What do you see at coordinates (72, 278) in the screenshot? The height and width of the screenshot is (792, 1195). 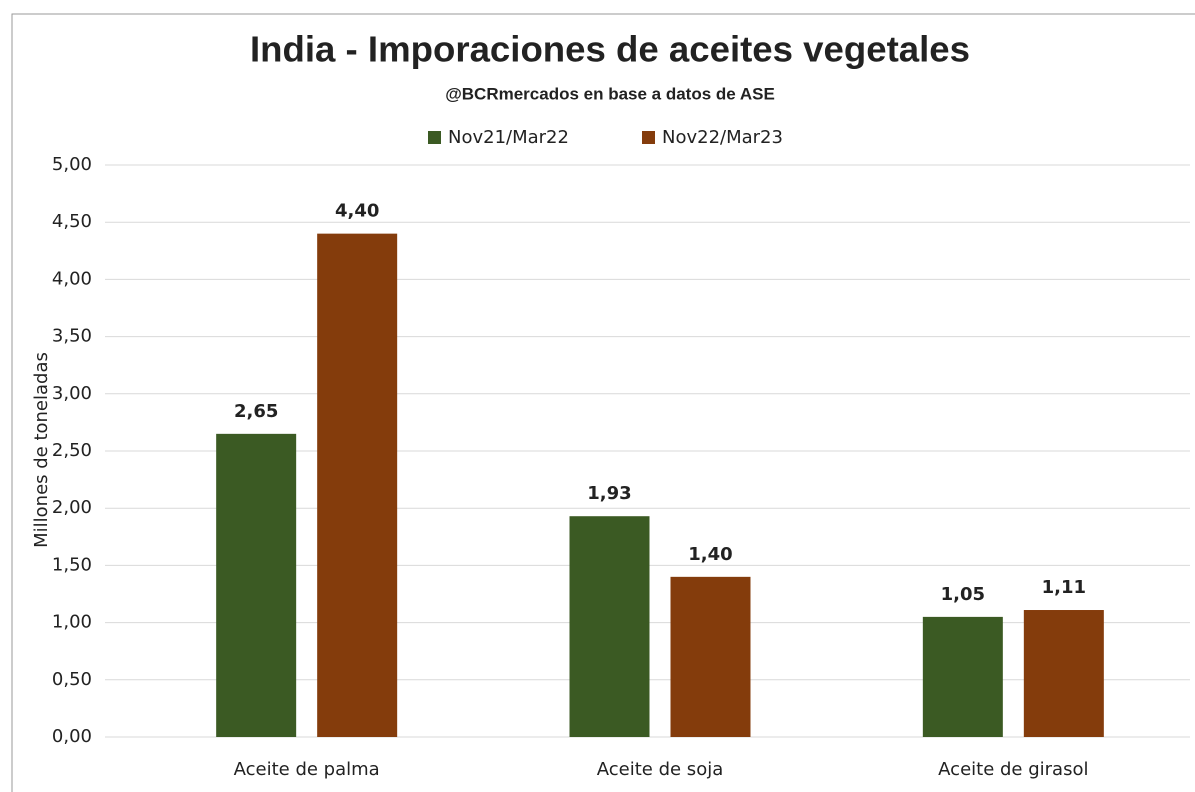 I see `y-tick-label: 4,00` at bounding box center [72, 278].